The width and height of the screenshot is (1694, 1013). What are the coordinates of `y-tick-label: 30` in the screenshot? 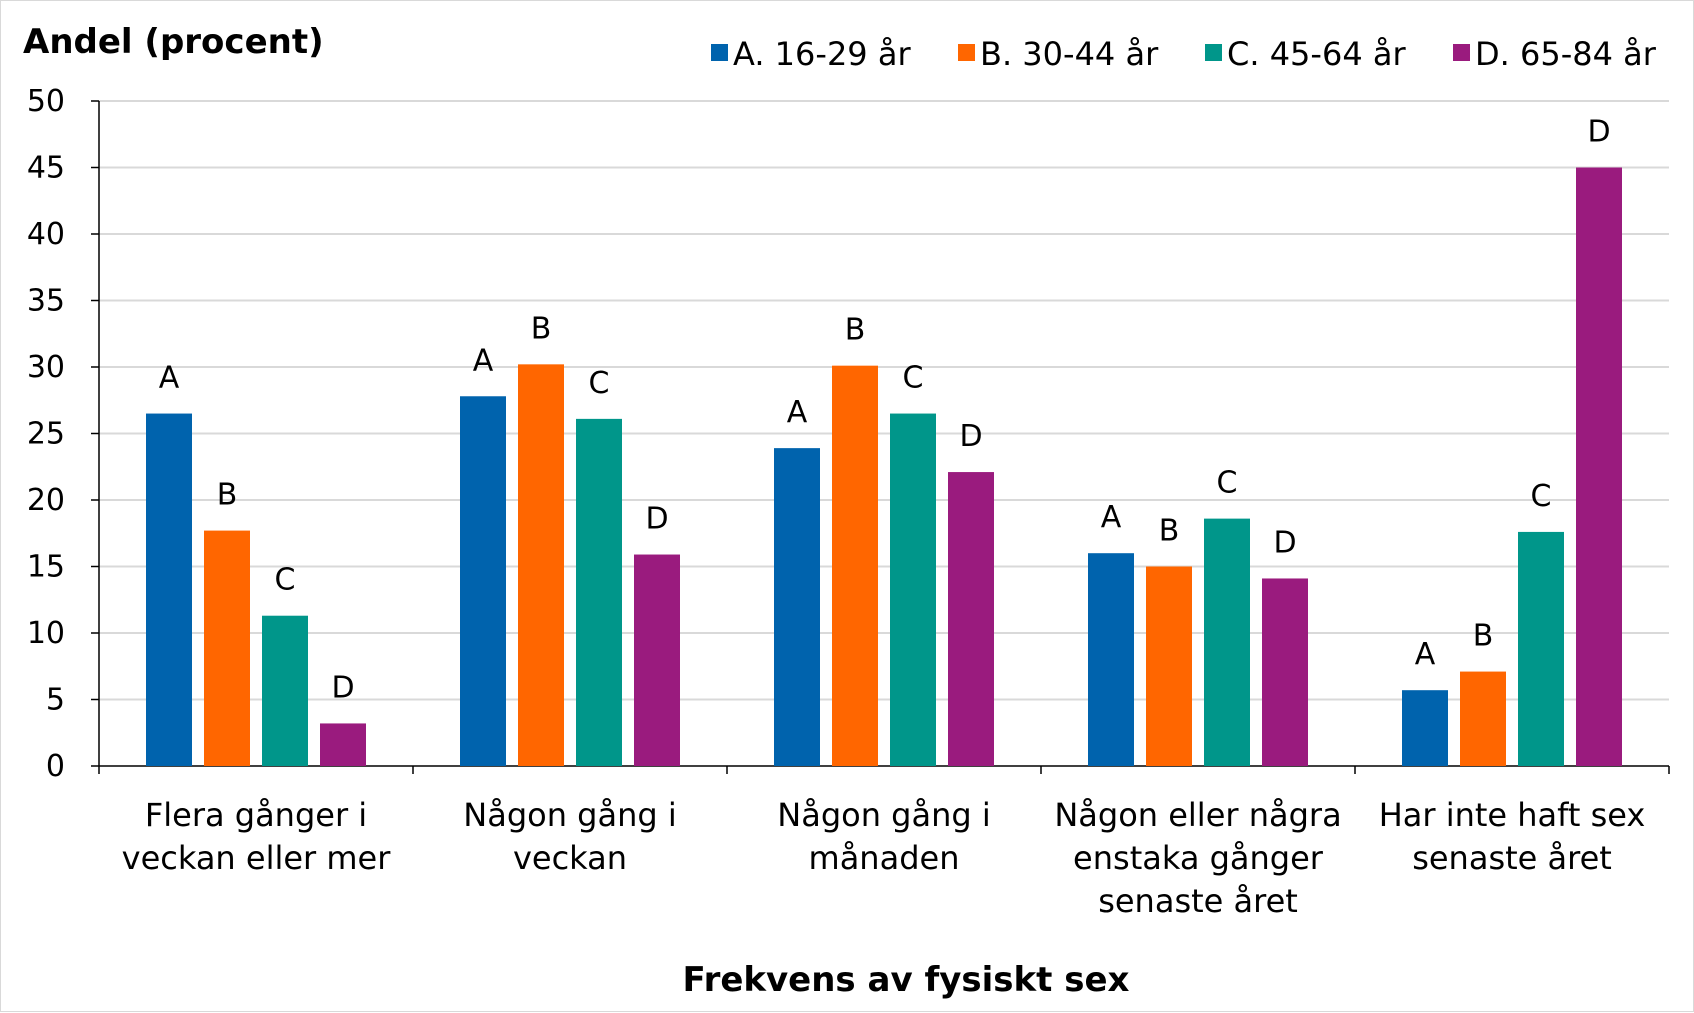 It's located at (46, 367).